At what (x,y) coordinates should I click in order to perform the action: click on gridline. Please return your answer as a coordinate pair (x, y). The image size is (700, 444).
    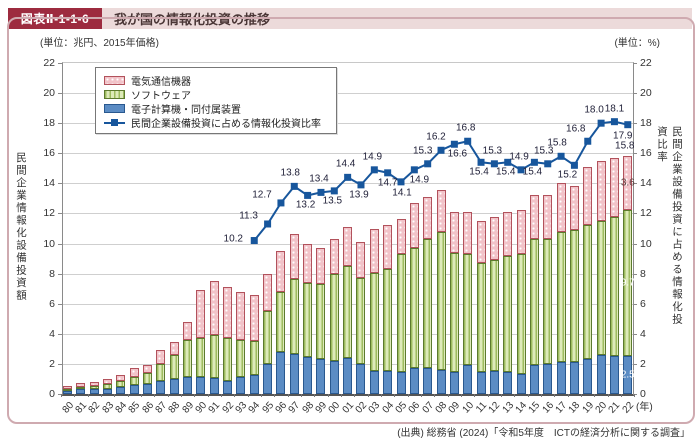
    Looking at the image, I should click on (348, 154).